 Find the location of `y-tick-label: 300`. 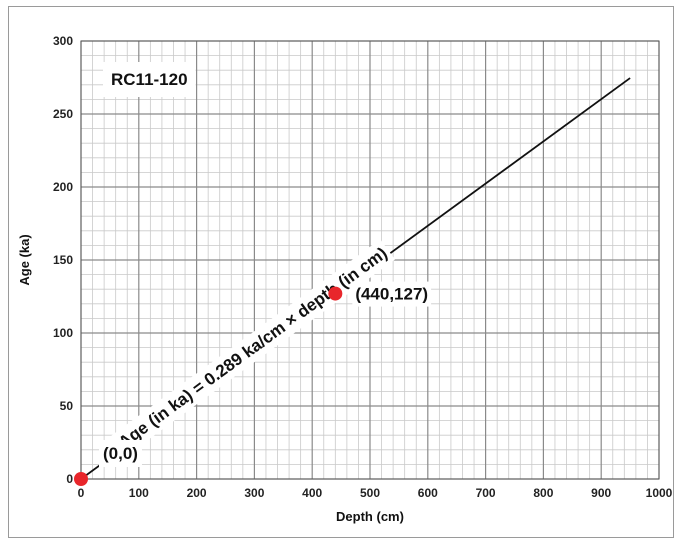

y-tick-label: 300 is located at coordinates (63, 41).